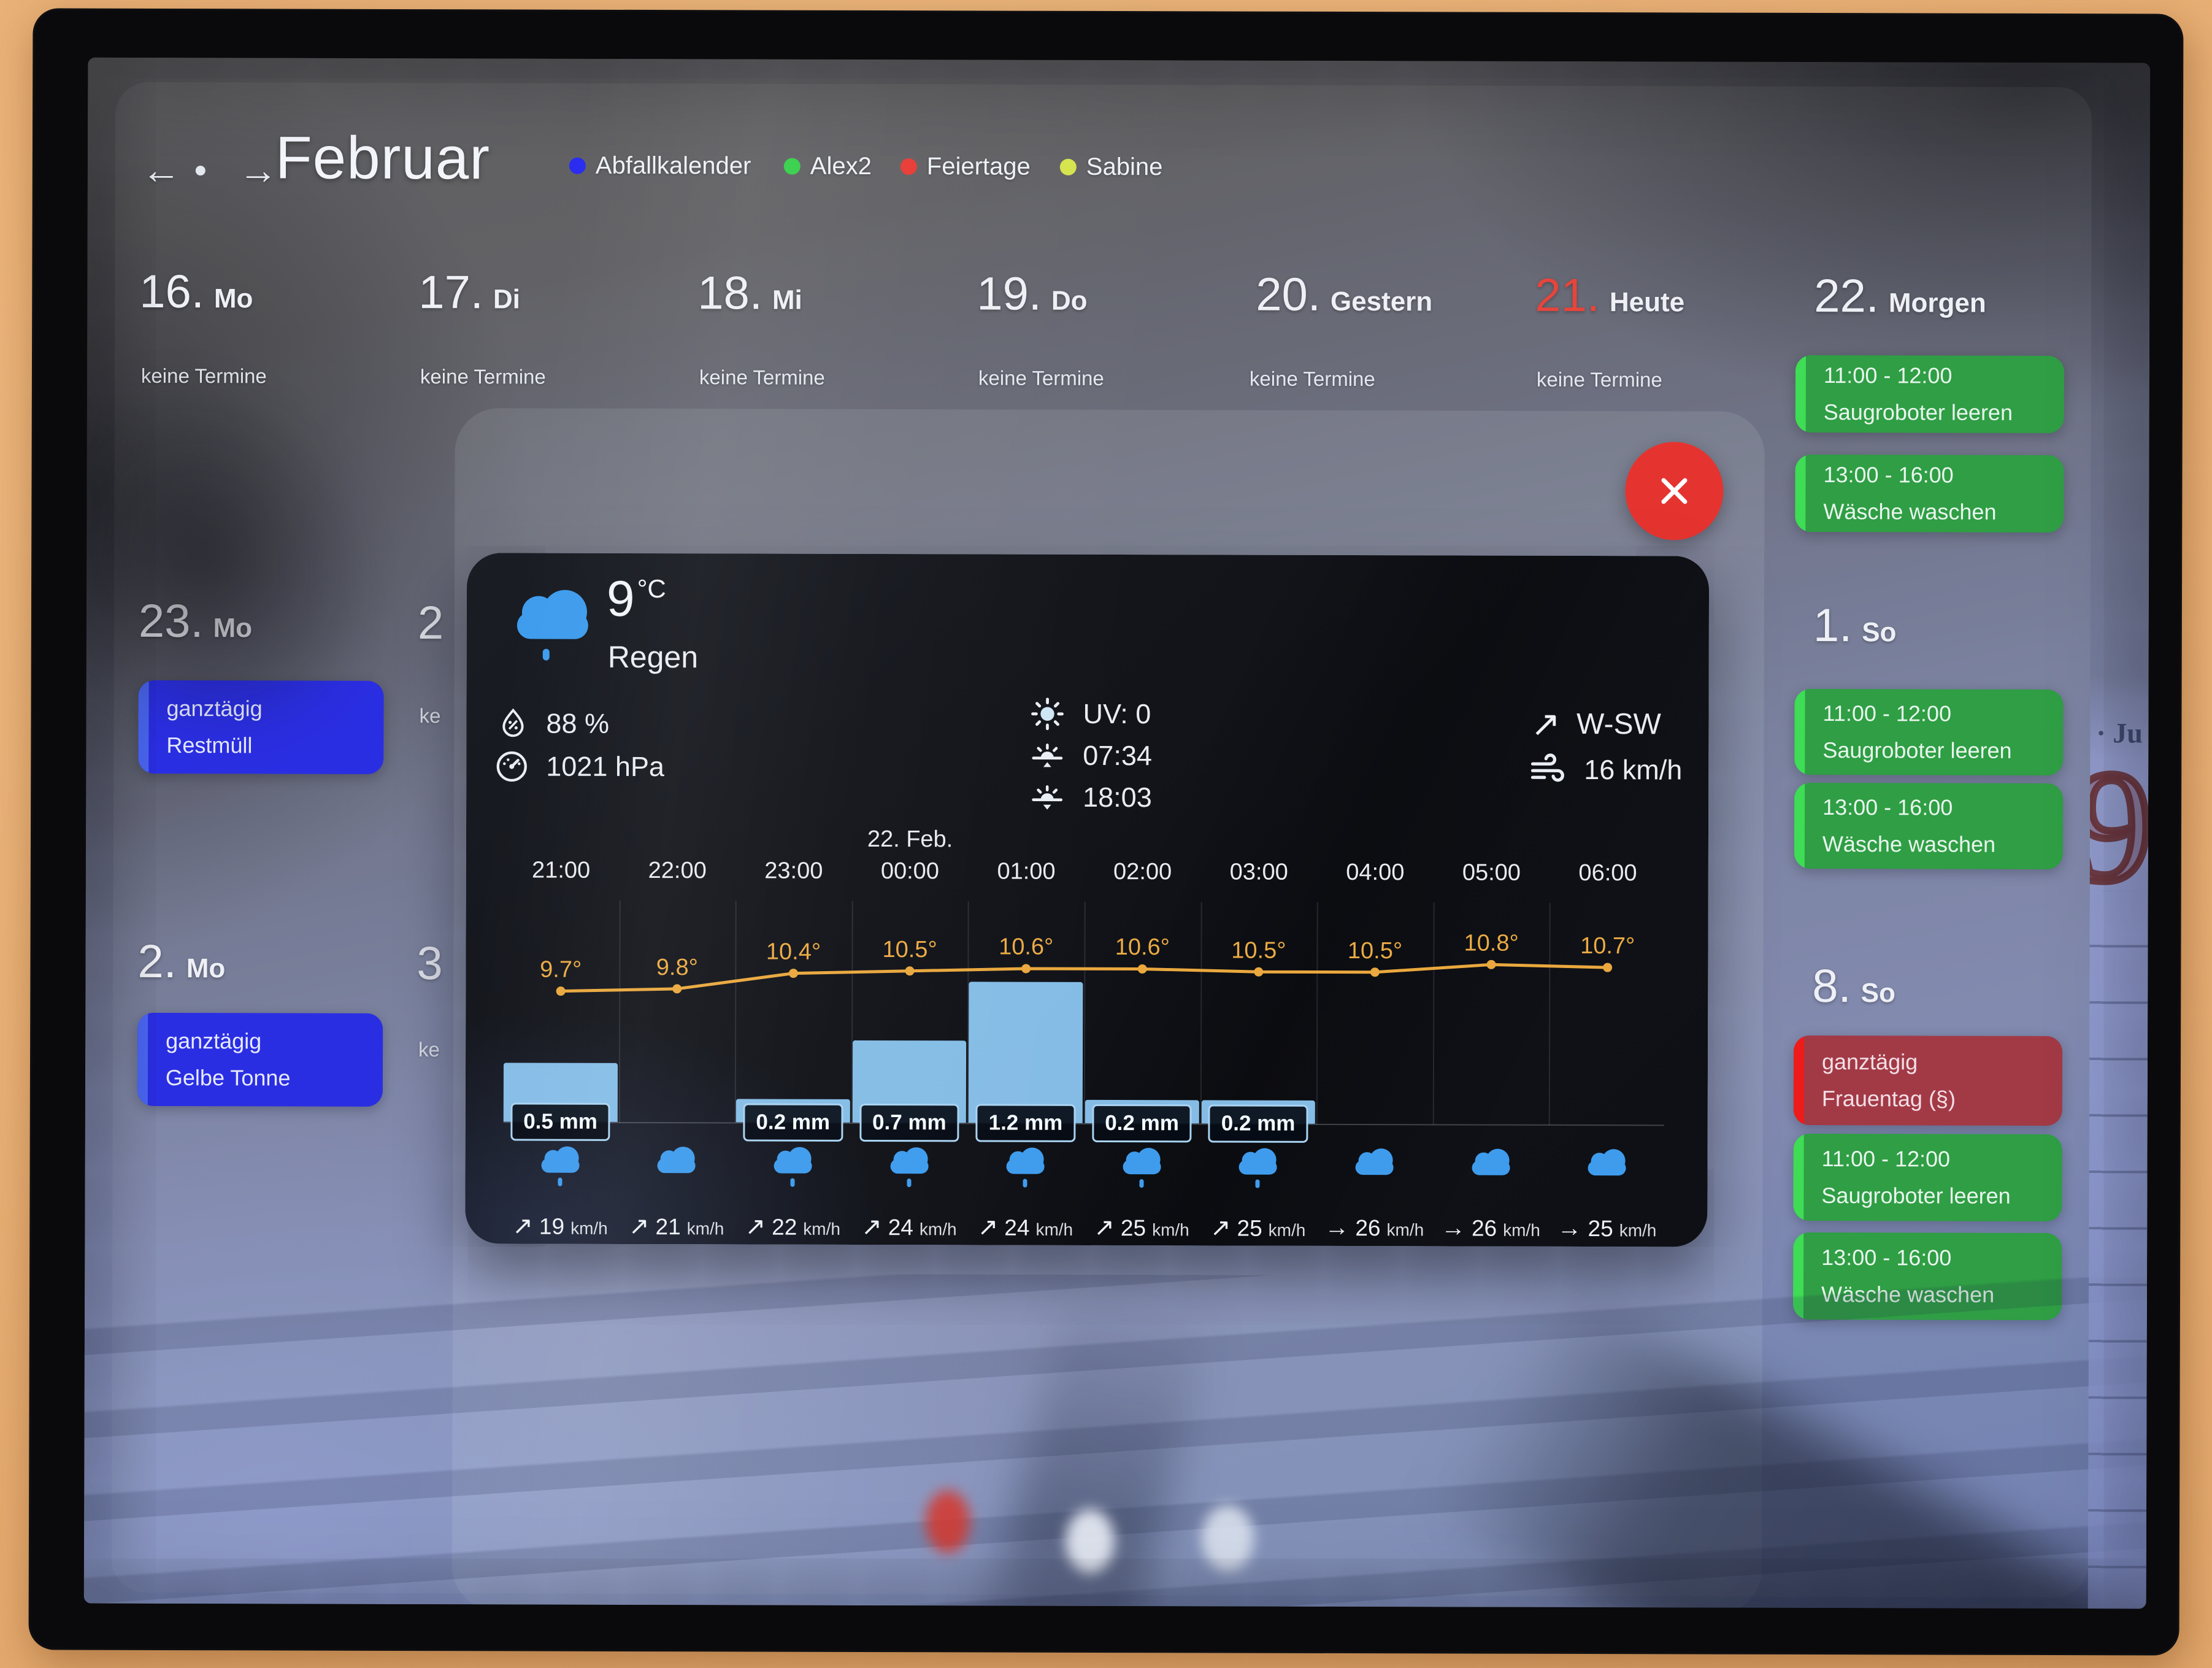 This screenshot has width=2212, height=1668. What do you see at coordinates (1547, 767) in the screenshot?
I see `wind-icon` at bounding box center [1547, 767].